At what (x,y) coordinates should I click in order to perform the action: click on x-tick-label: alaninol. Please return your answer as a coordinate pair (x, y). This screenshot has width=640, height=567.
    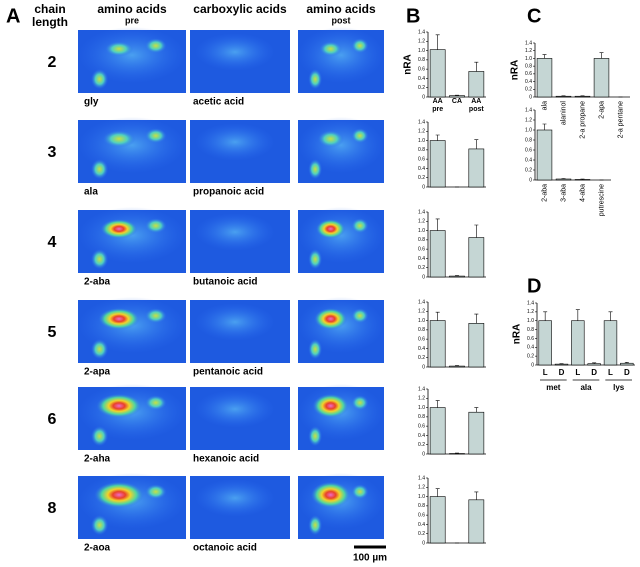
    Looking at the image, I should click on (563, 113).